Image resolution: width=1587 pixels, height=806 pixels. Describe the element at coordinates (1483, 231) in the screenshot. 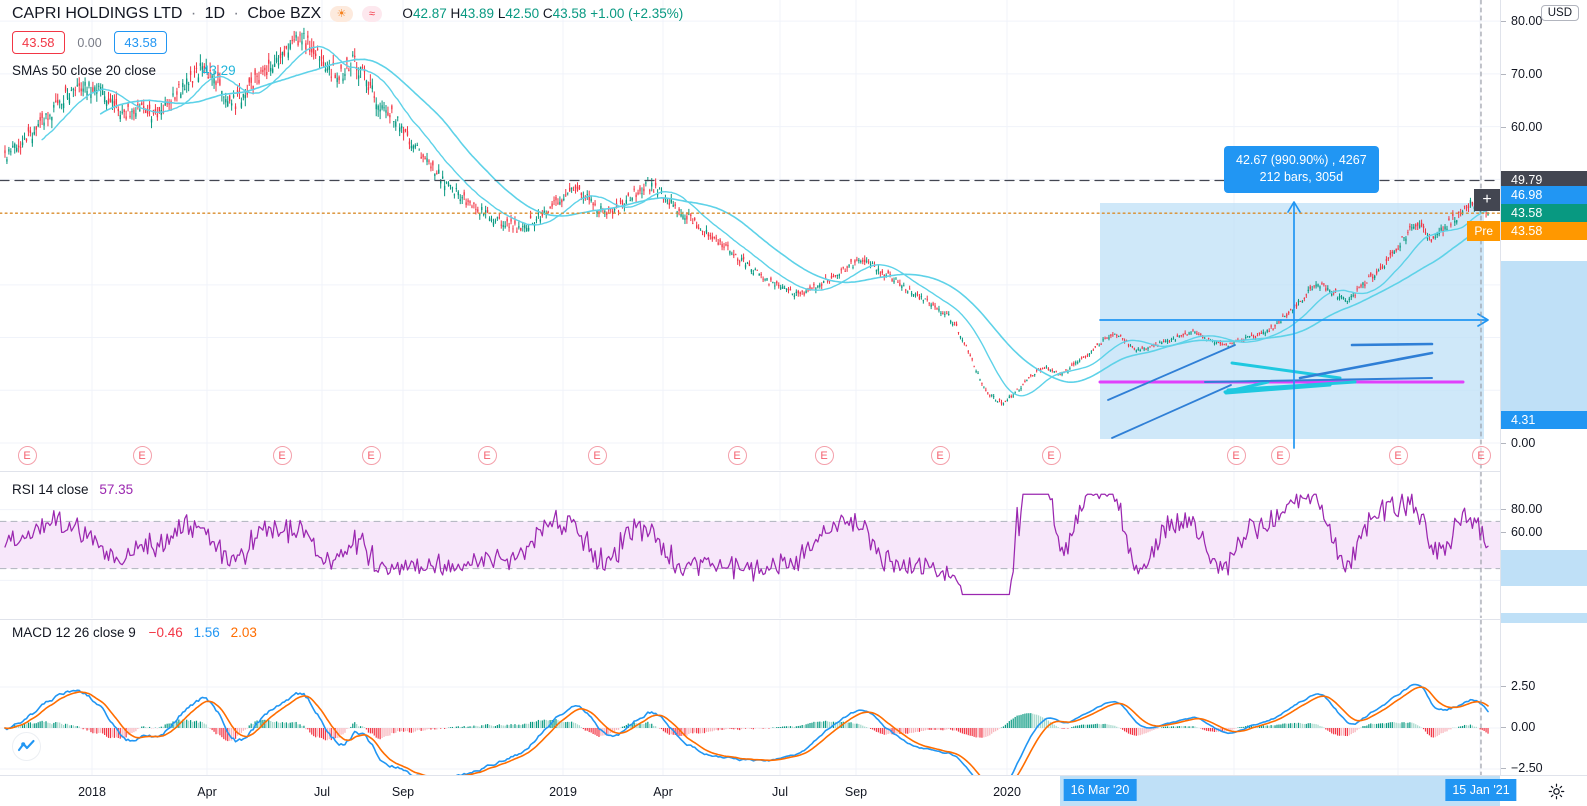

I see `premarket-badge: Pre` at that location.